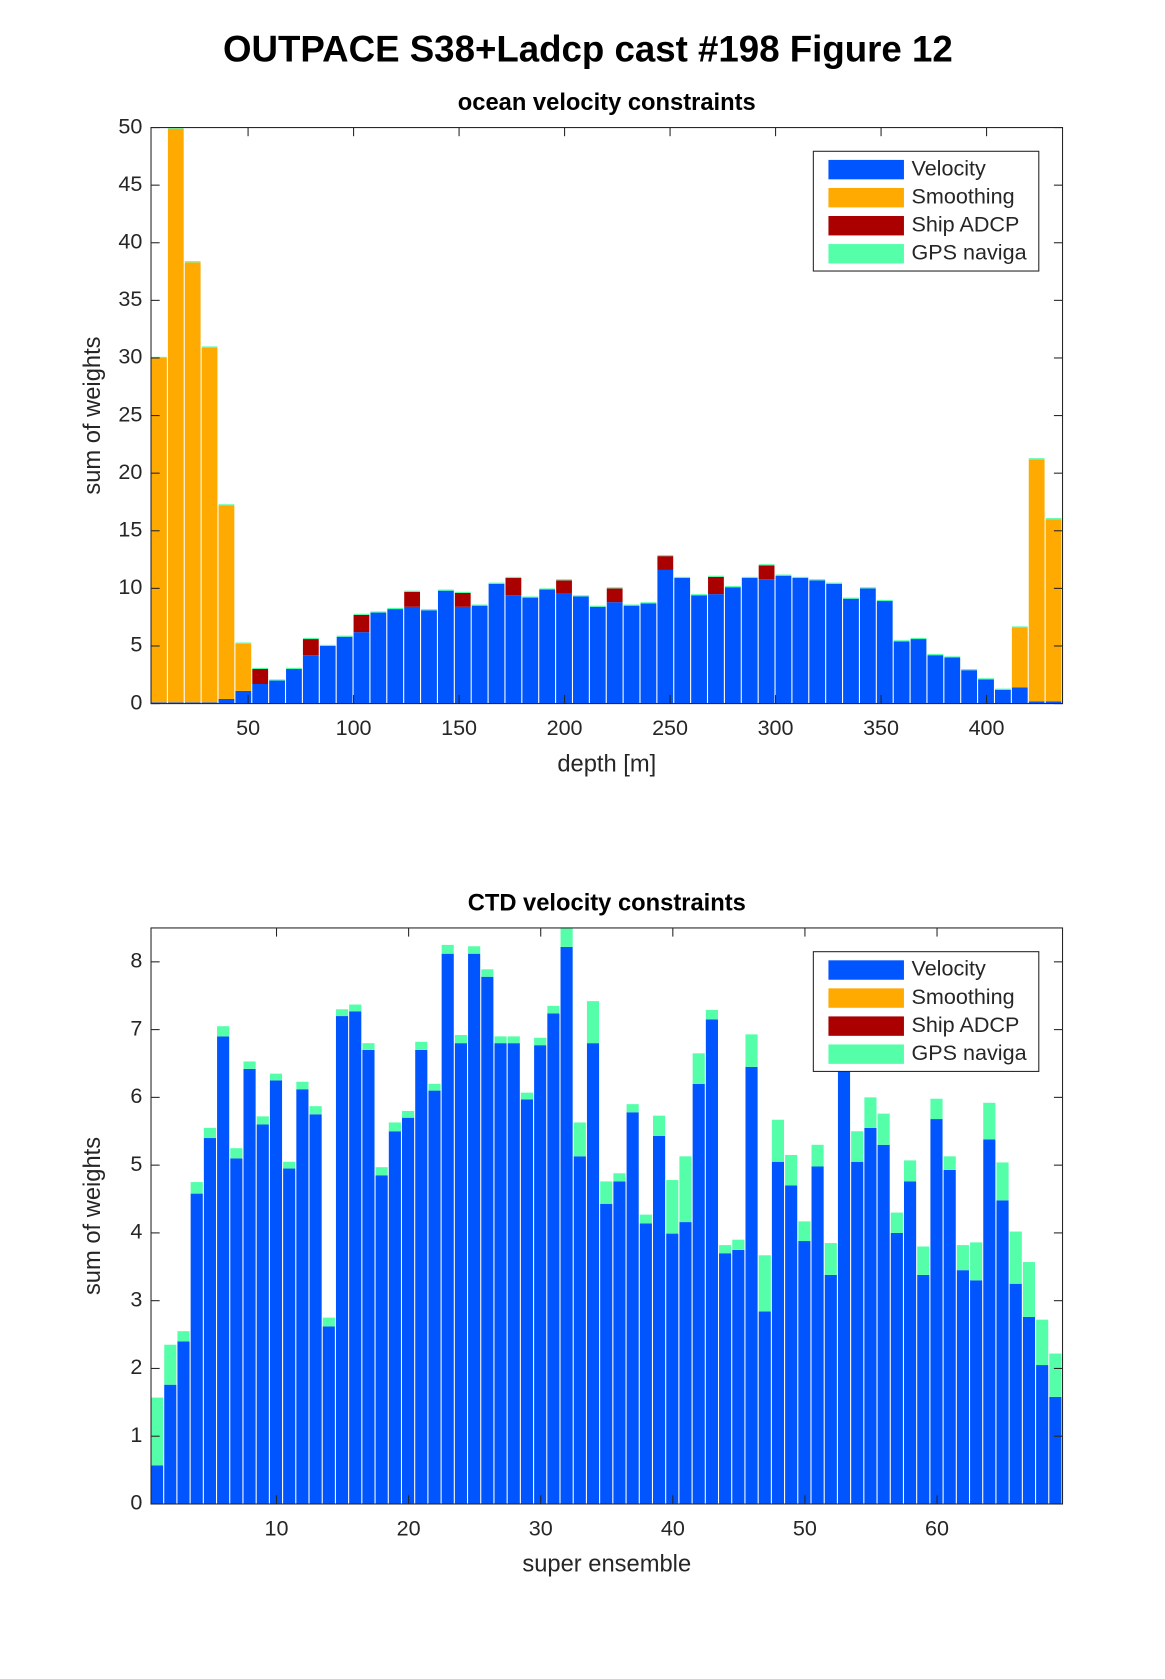  What do you see at coordinates (673, 1528) in the screenshot?
I see `x-tick-label: 40` at bounding box center [673, 1528].